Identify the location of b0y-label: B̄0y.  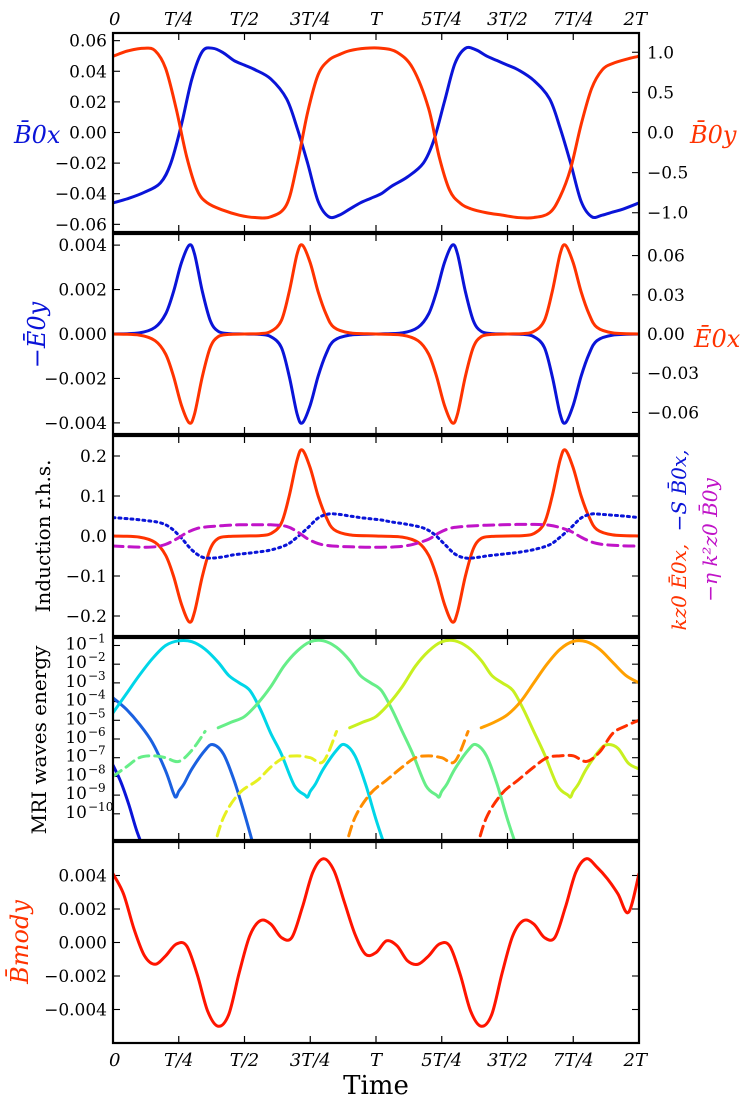
(713, 135).